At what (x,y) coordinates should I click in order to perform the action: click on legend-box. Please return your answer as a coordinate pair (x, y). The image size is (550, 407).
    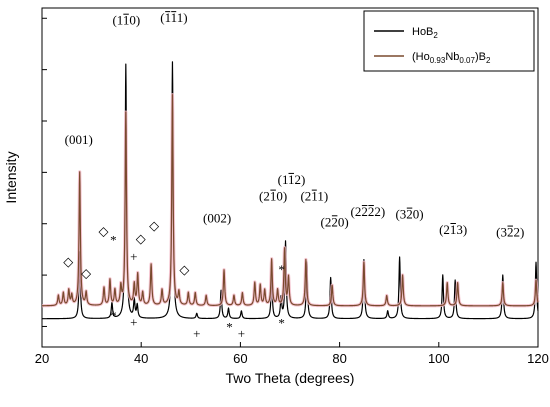
    Looking at the image, I should click on (449, 41).